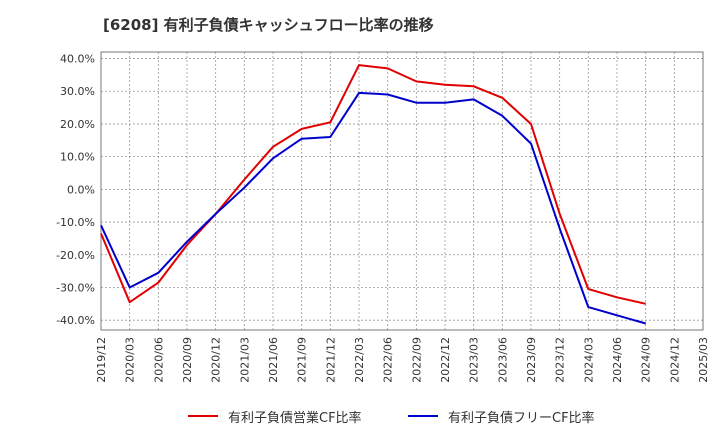  I want to click on legend: 有利子負債営業CF比率 有利子負債フリーCF比率, so click(360, 416).